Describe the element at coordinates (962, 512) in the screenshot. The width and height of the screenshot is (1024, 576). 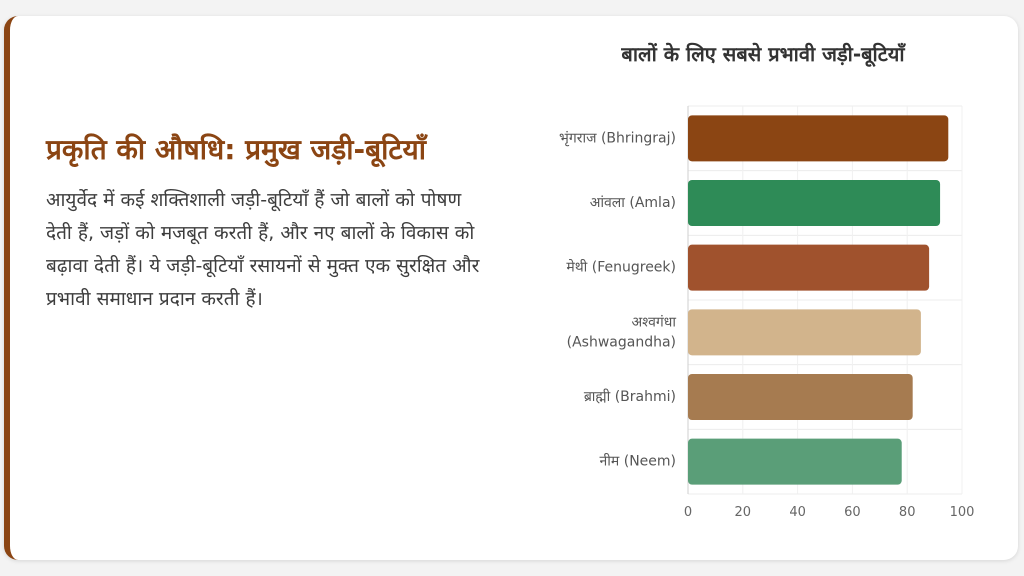
I see `x-tick-label-100: 100` at that location.